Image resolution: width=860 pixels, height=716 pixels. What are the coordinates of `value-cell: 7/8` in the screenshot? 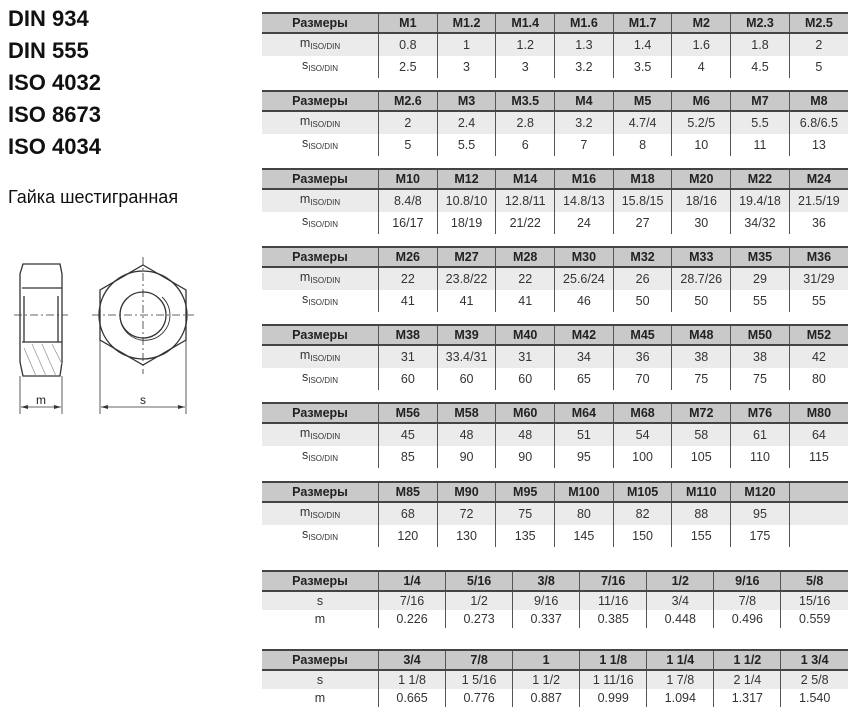 It's located at (747, 600).